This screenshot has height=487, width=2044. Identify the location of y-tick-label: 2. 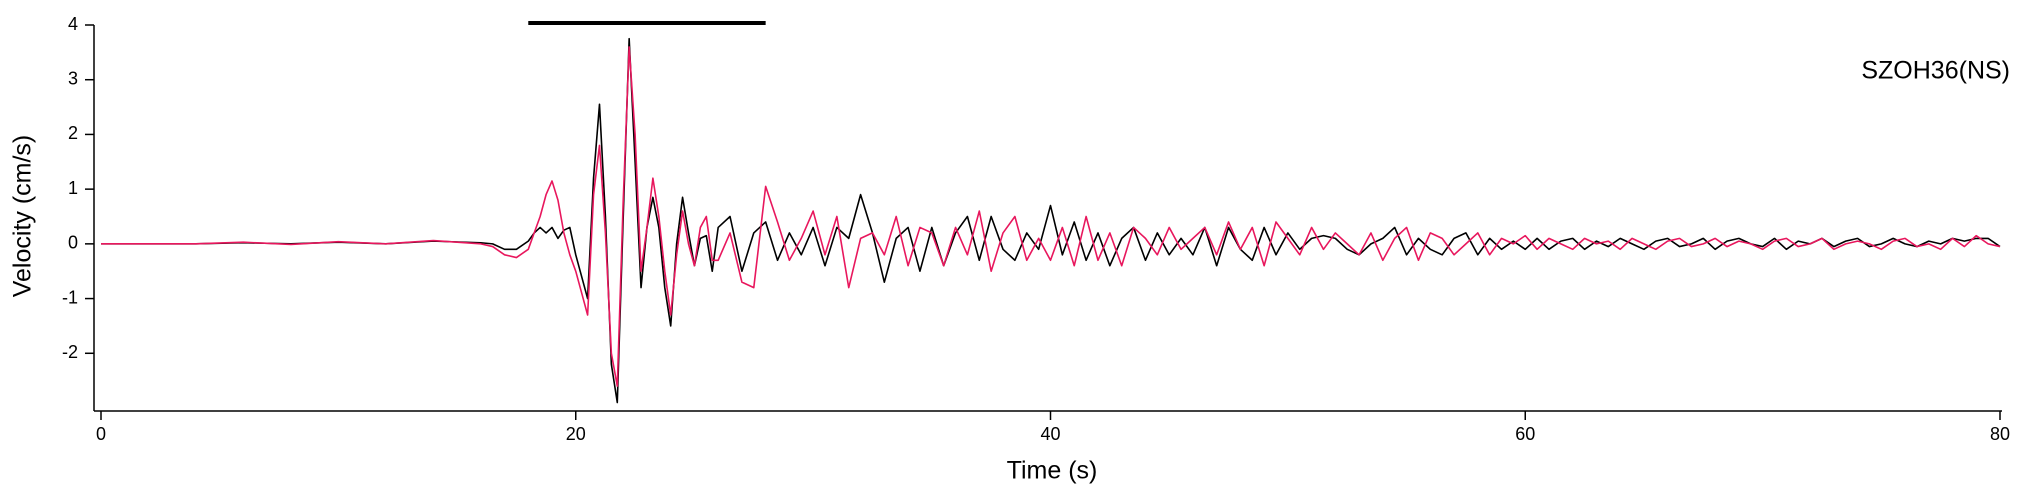
(73, 133).